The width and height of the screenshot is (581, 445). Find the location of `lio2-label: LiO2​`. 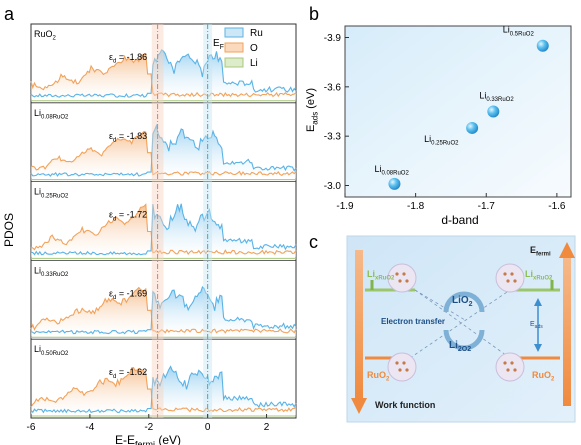

lio2-label: LiO2​ is located at coordinates (462, 301).